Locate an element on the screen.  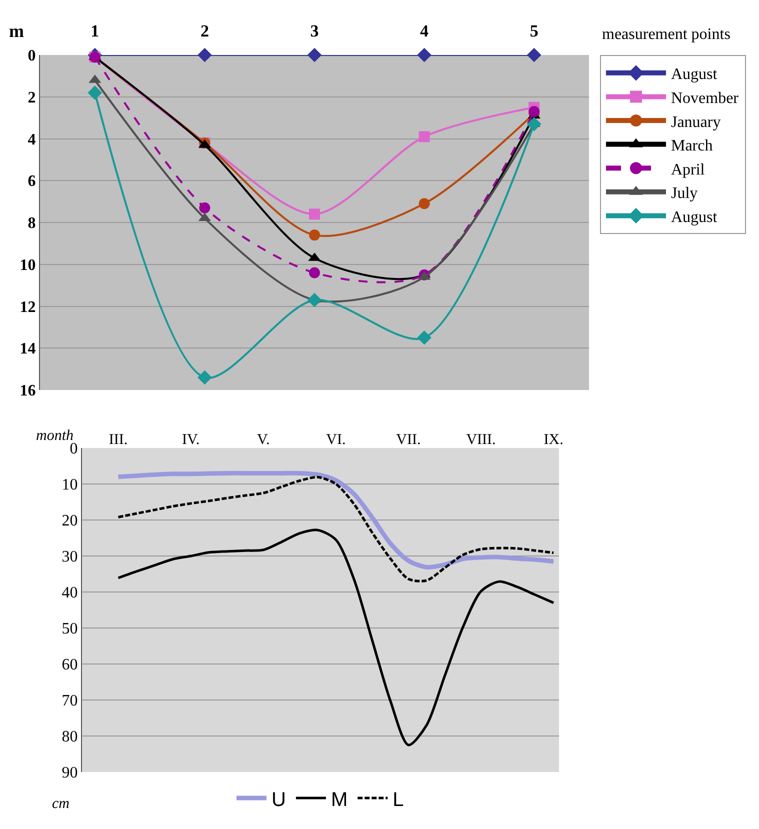
x-tick-label: 2 is located at coordinates (204, 31).